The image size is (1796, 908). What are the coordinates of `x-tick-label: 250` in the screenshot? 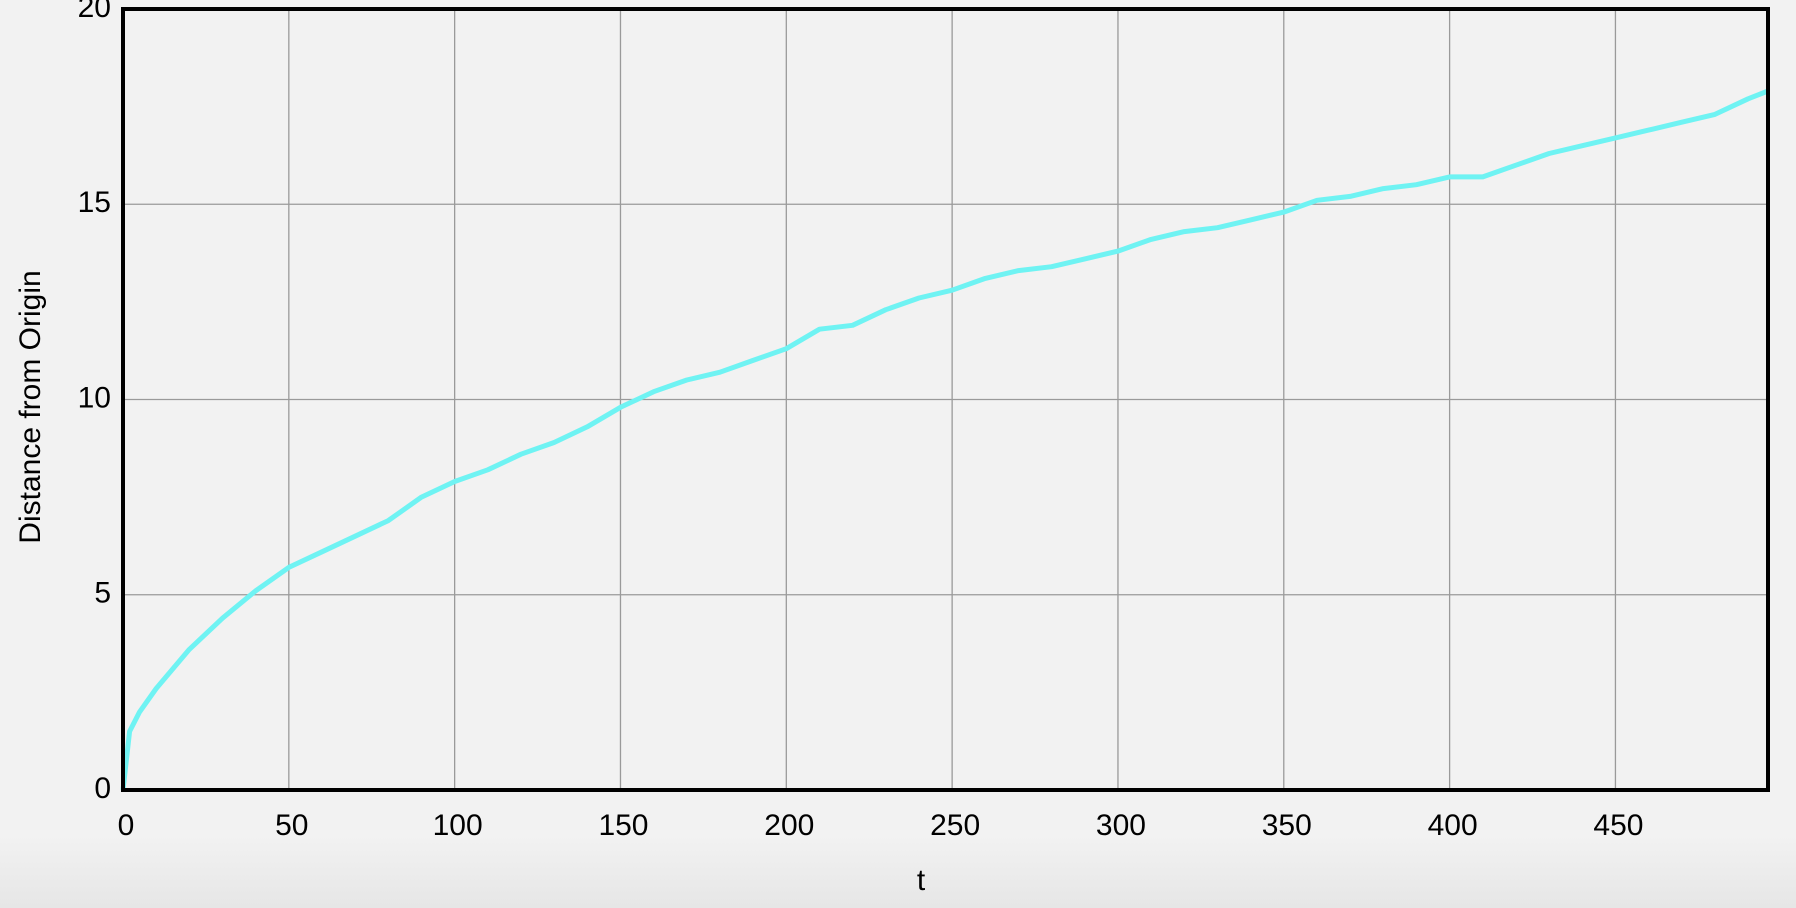 It's located at (955, 825).